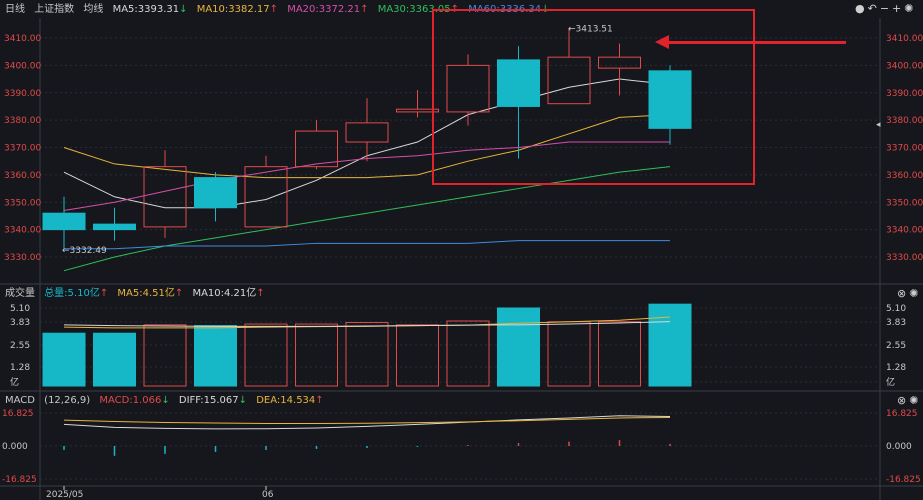 This screenshot has height=500, width=923. What do you see at coordinates (593, 97) in the screenshot?
I see `highlight-box` at bounding box center [593, 97].